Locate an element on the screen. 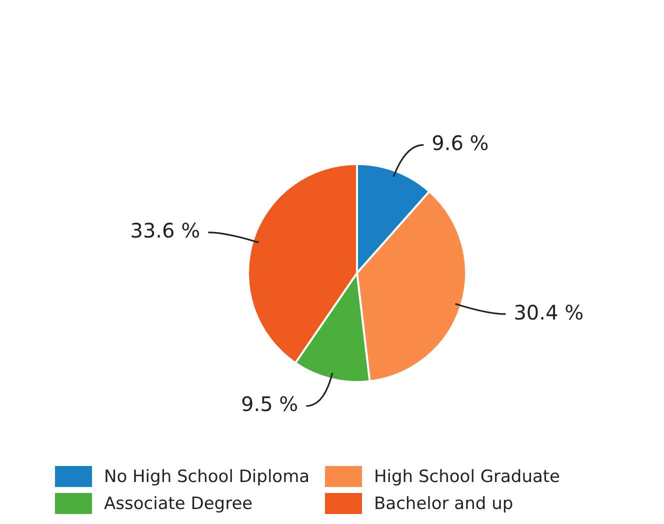 This screenshot has width=664, height=524. data-label: 30.4 % is located at coordinates (549, 312).